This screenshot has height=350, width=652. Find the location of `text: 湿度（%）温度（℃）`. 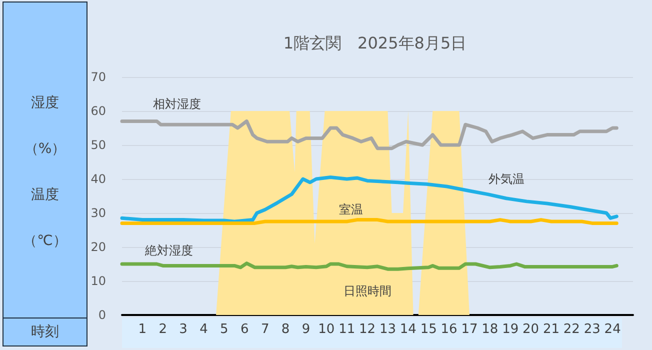

text: 湿度（%）温度（℃） is located at coordinates (45, 172).